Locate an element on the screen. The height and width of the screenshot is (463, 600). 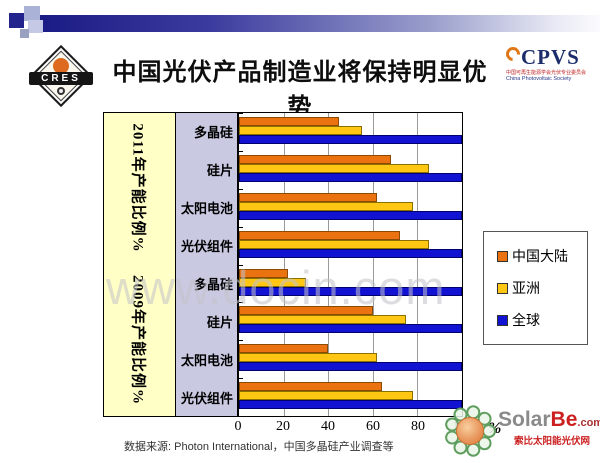
cpvs-acronym: CPVS is located at coordinates (550, 57).